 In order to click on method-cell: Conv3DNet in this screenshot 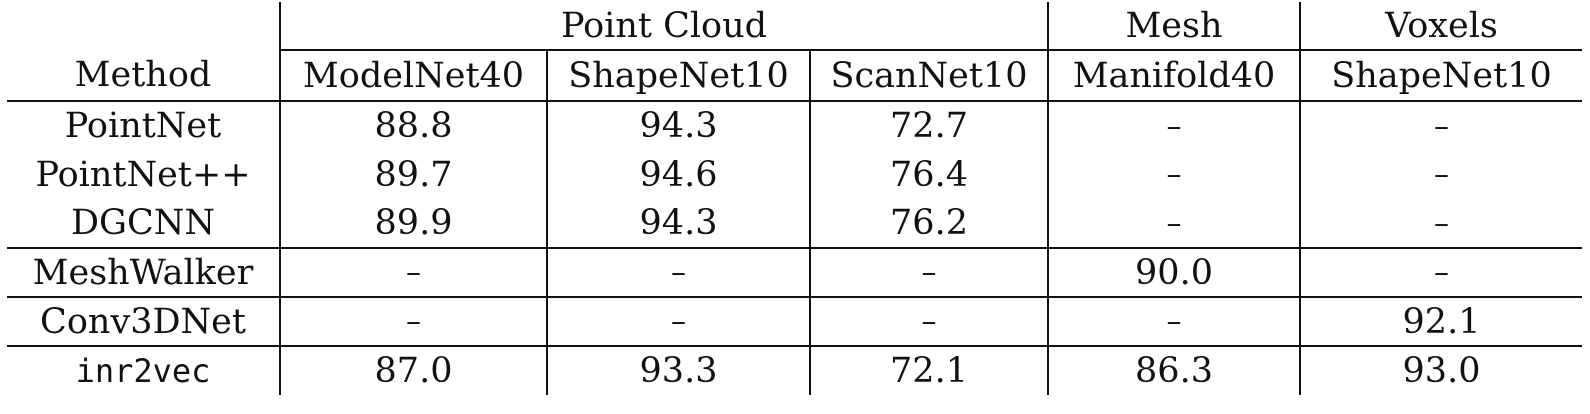, I will do `click(143, 322)`.